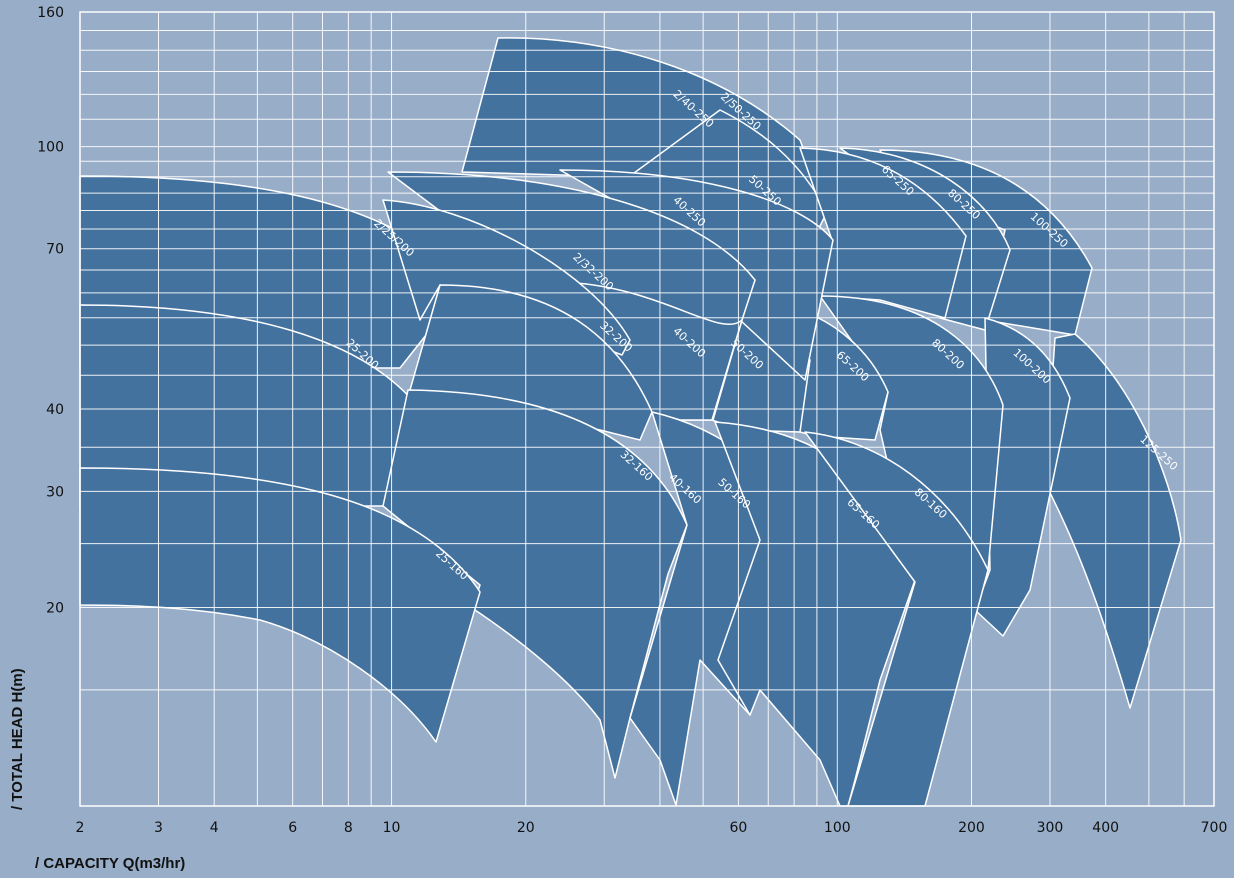  I want to click on y-tick-label: 20, so click(55, 609).